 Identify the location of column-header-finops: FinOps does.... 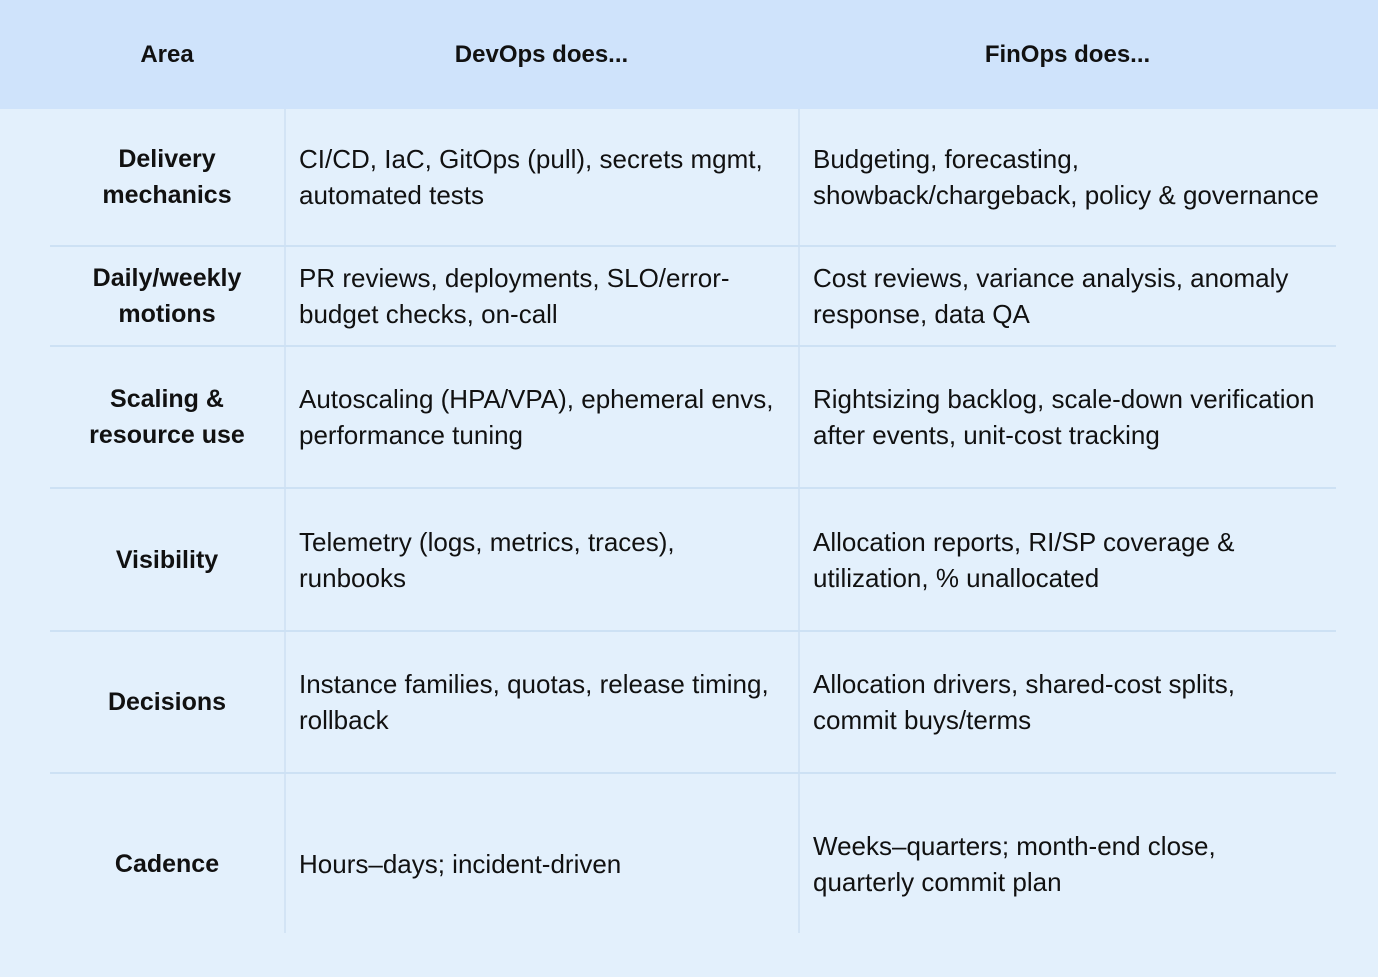
(1067, 54).